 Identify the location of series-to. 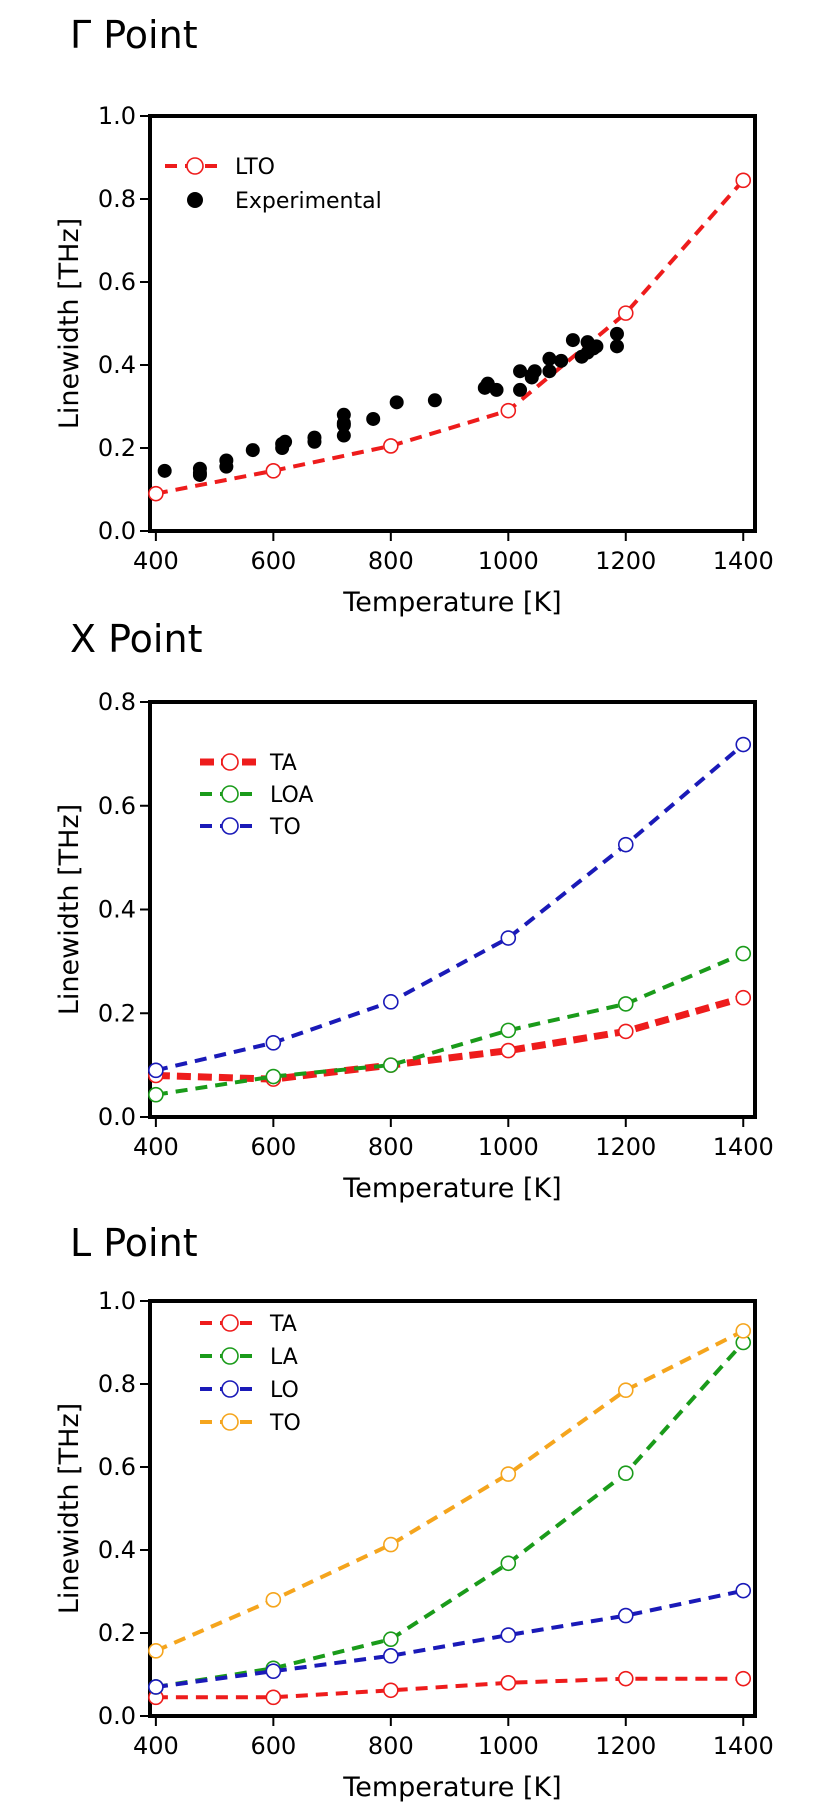
(450, 1491).